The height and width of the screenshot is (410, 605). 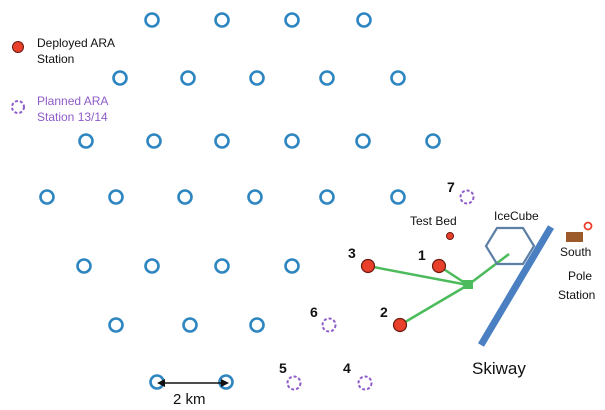 What do you see at coordinates (18, 107) in the screenshot?
I see `legend-planned-marker` at bounding box center [18, 107].